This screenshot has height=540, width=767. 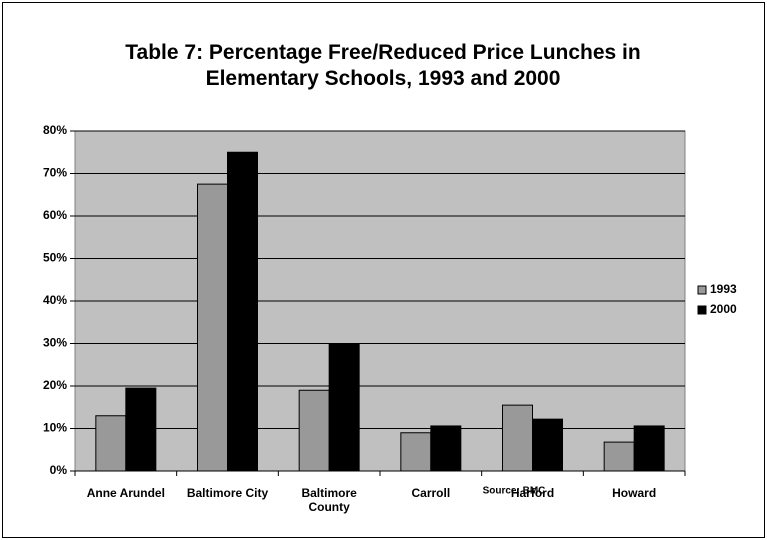 What do you see at coordinates (55, 215) in the screenshot?
I see `y-tick-label: 60%` at bounding box center [55, 215].